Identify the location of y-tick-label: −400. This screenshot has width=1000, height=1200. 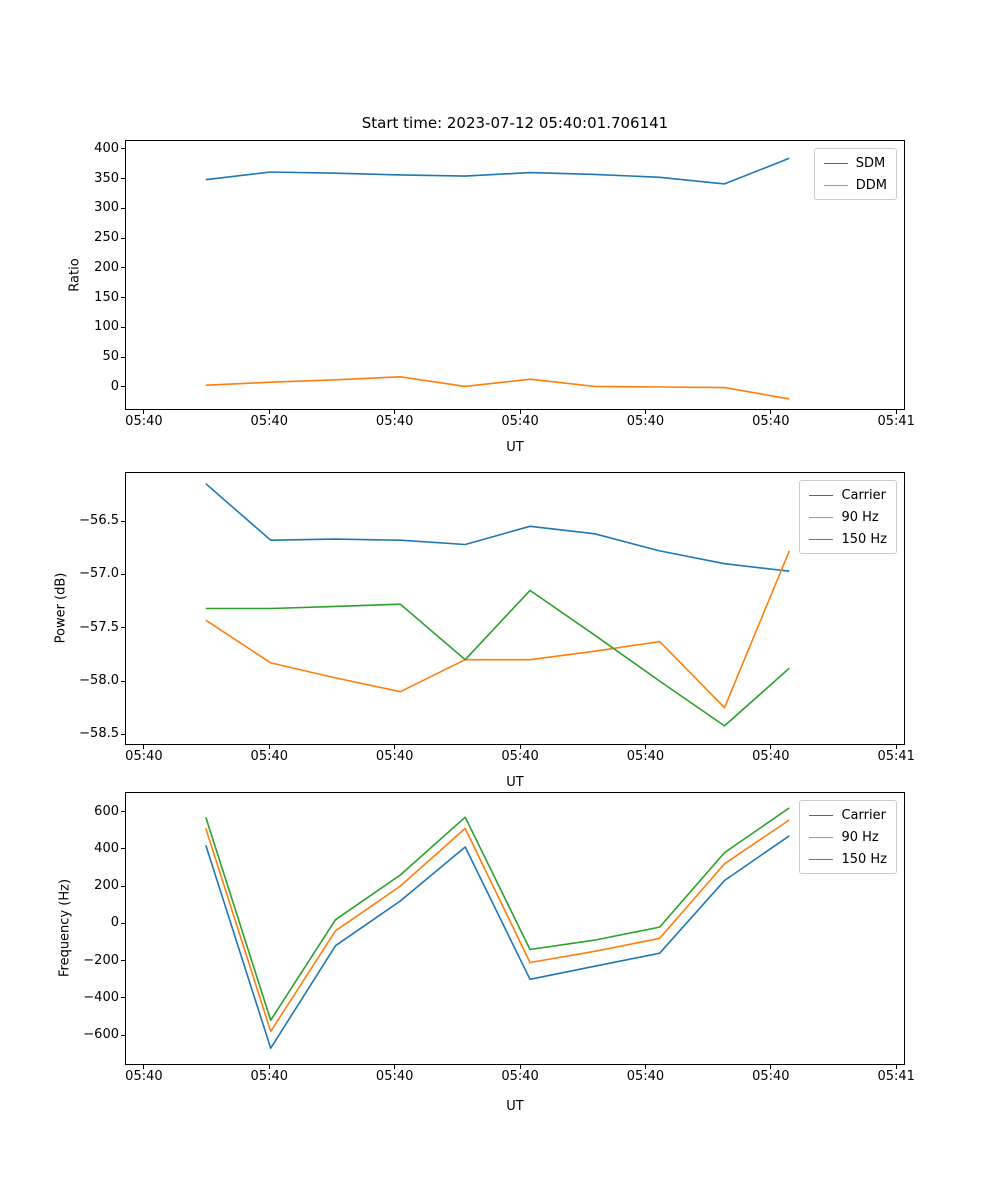
(101, 997).